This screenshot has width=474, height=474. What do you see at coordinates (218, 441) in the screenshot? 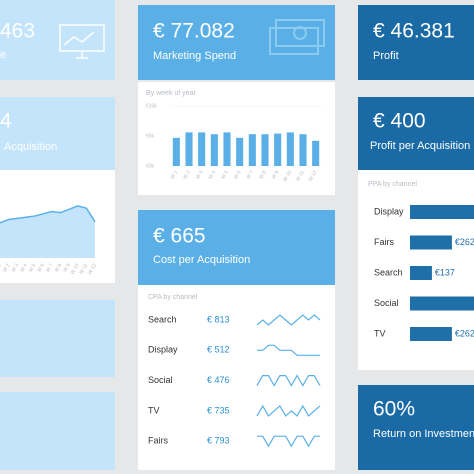
I see `cpa-value: € 793` at bounding box center [218, 441].